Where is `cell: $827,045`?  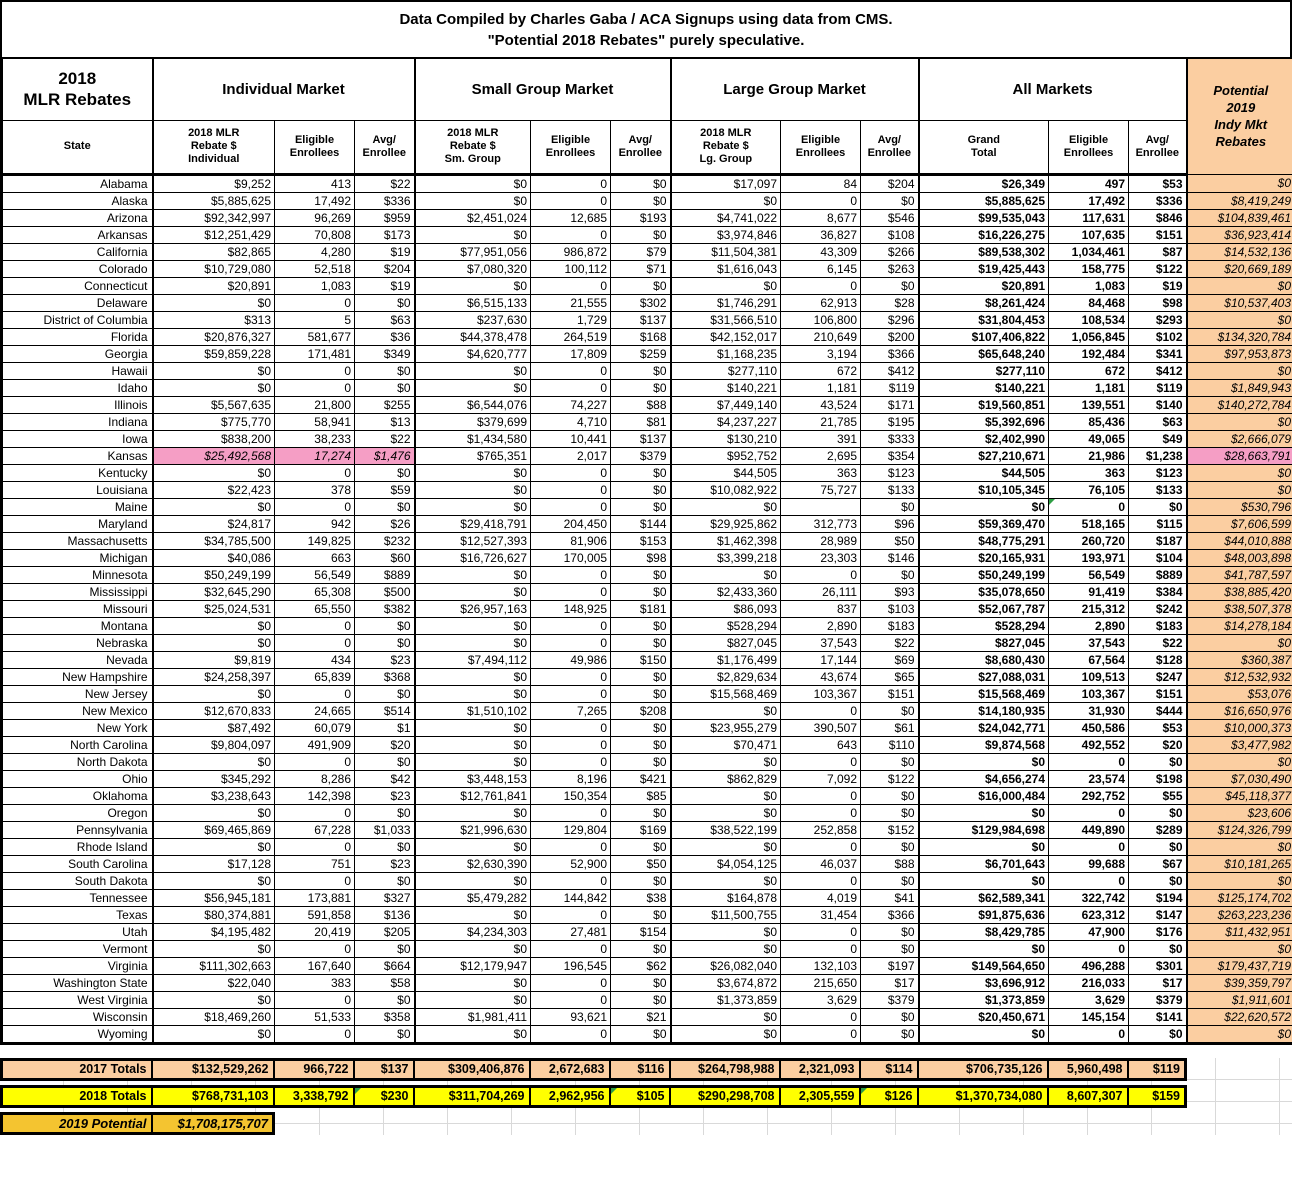 cell: $827,045 is located at coordinates (726, 642).